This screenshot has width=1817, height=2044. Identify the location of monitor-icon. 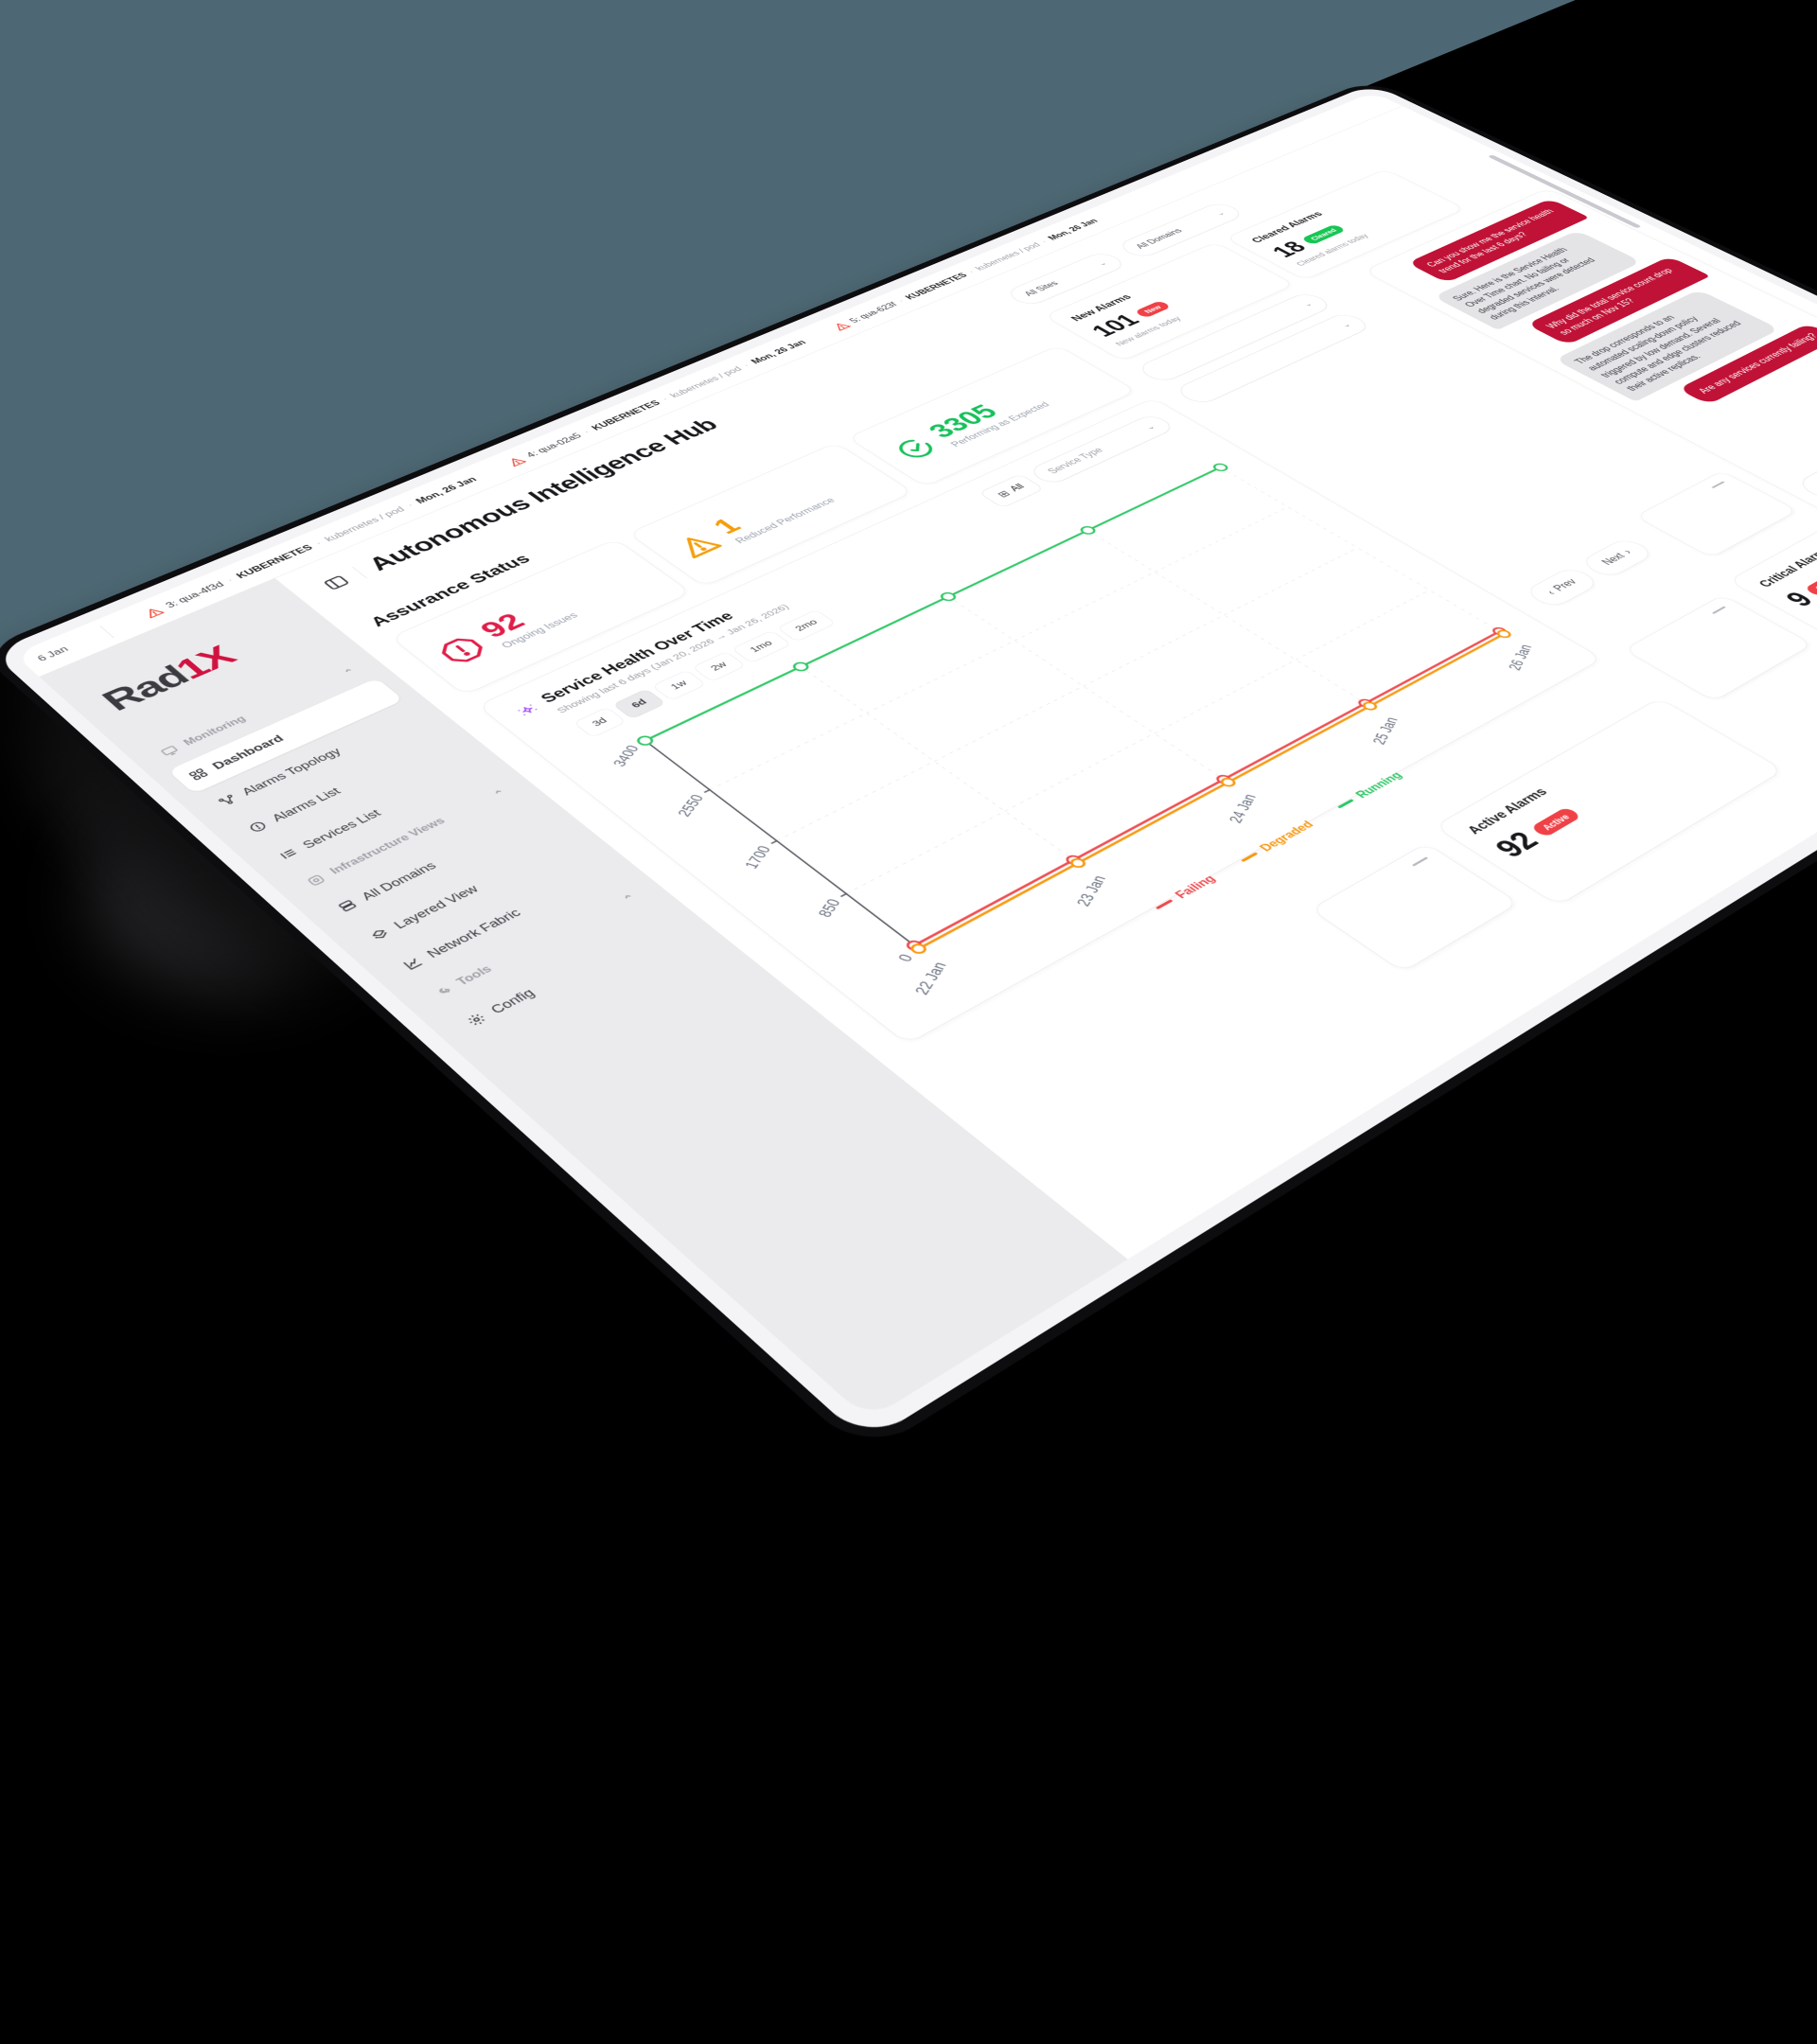
(170, 751).